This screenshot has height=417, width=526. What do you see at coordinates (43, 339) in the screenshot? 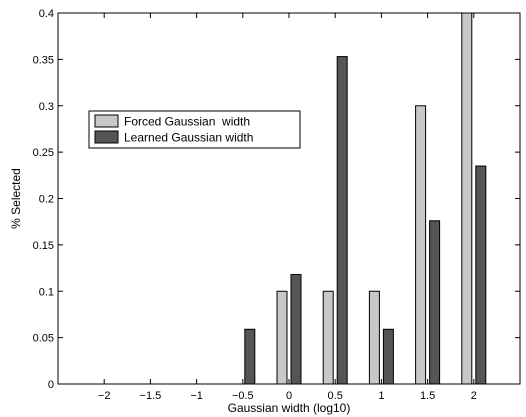
I see `y-tick-label: 0.05` at bounding box center [43, 339].